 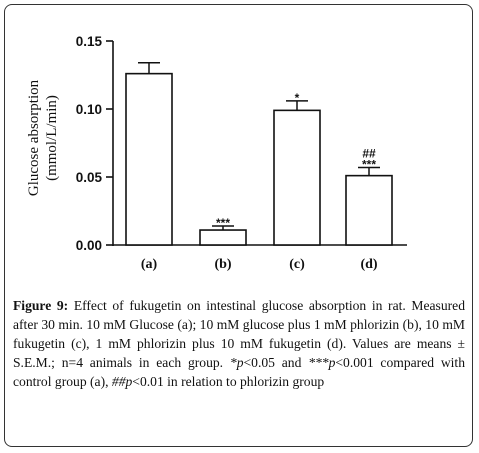 I want to click on x-tick-label: (a), so click(x=149, y=264).